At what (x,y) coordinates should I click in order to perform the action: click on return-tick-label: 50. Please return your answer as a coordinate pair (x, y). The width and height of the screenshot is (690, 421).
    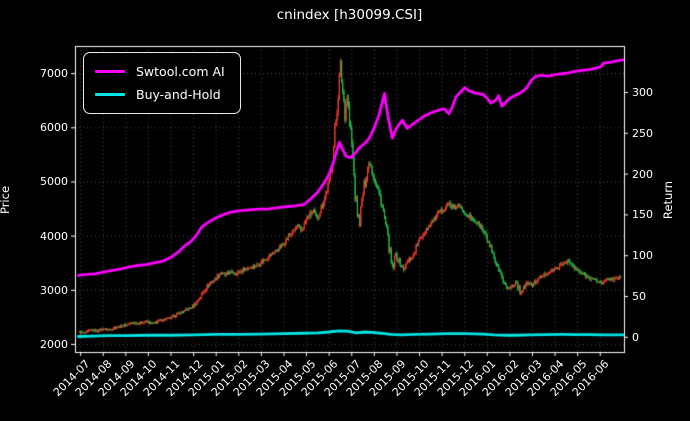
    Looking at the image, I should click on (639, 296).